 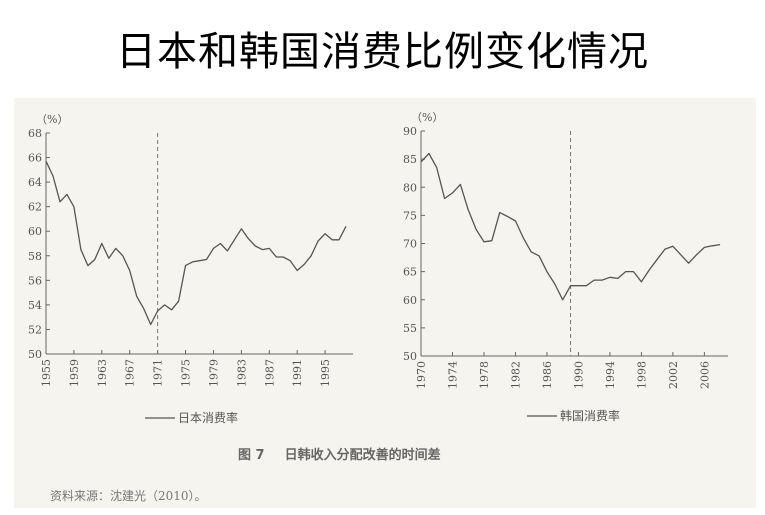 What do you see at coordinates (578, 375) in the screenshot?
I see `korea-x-tick-label: 1990` at bounding box center [578, 375].